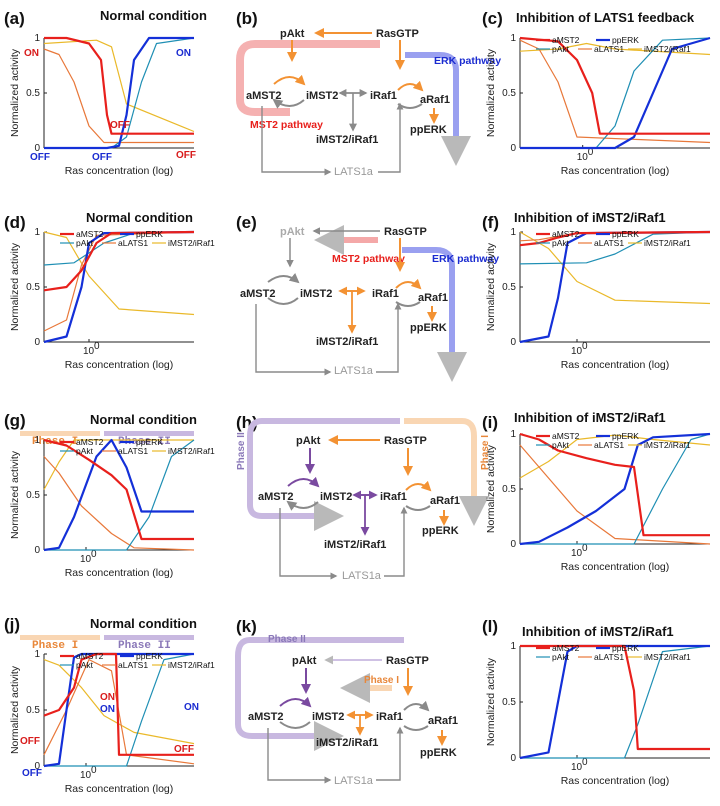  What do you see at coordinates (102, 157) in the screenshot?
I see `annot-off-blue-mid-a: OFF` at bounding box center [102, 157].